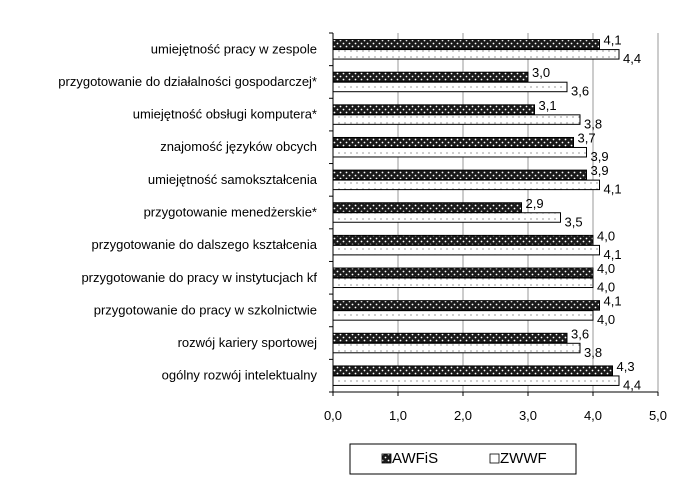 The width and height of the screenshot is (680, 477). I want to click on category-label: przygotowanie do dalszego kształcenia, so click(205, 244).